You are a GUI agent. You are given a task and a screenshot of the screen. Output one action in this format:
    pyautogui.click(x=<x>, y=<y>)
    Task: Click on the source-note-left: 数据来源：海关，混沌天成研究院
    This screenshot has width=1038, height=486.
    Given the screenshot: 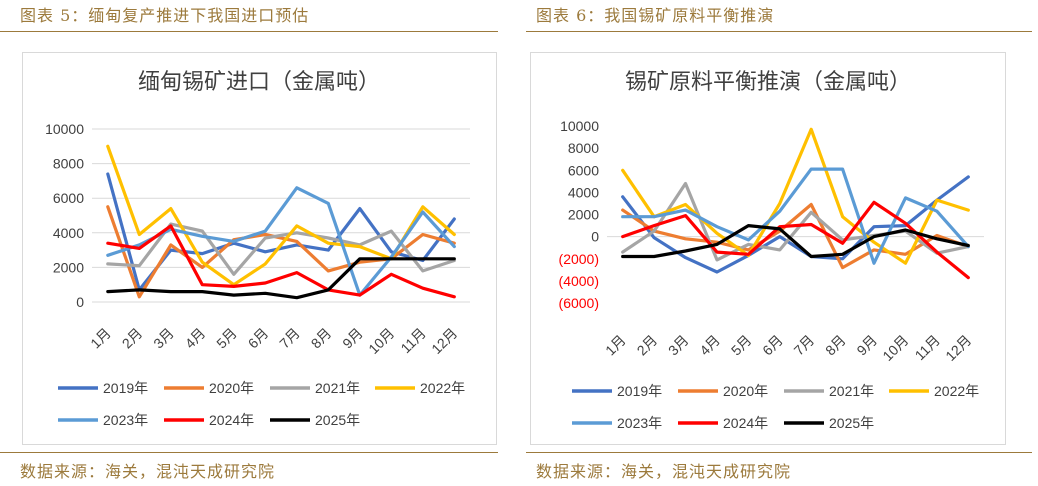 What is the action you would take?
    pyautogui.click(x=148, y=471)
    